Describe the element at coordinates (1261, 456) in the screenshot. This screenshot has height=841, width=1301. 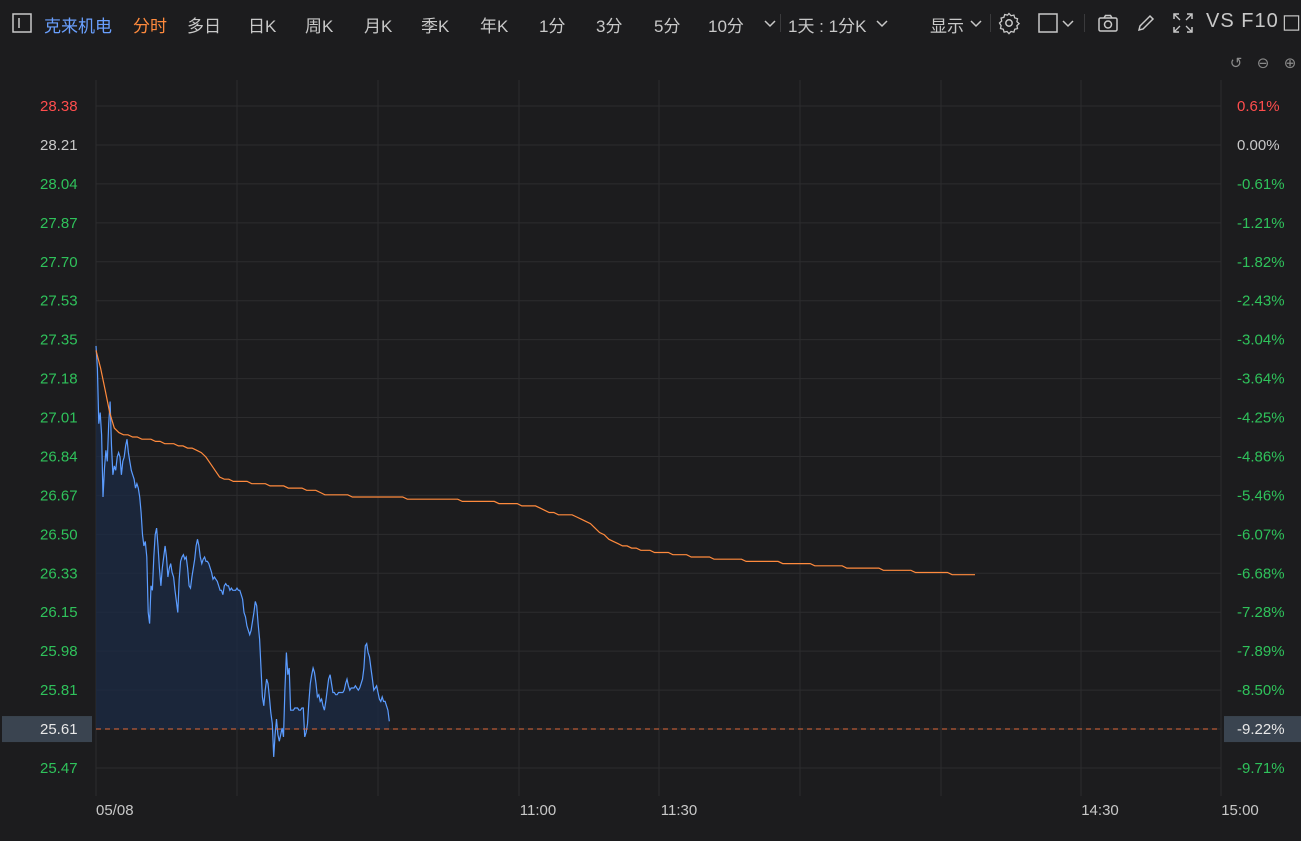
I see `y-tick-right: -4.86%` at that location.